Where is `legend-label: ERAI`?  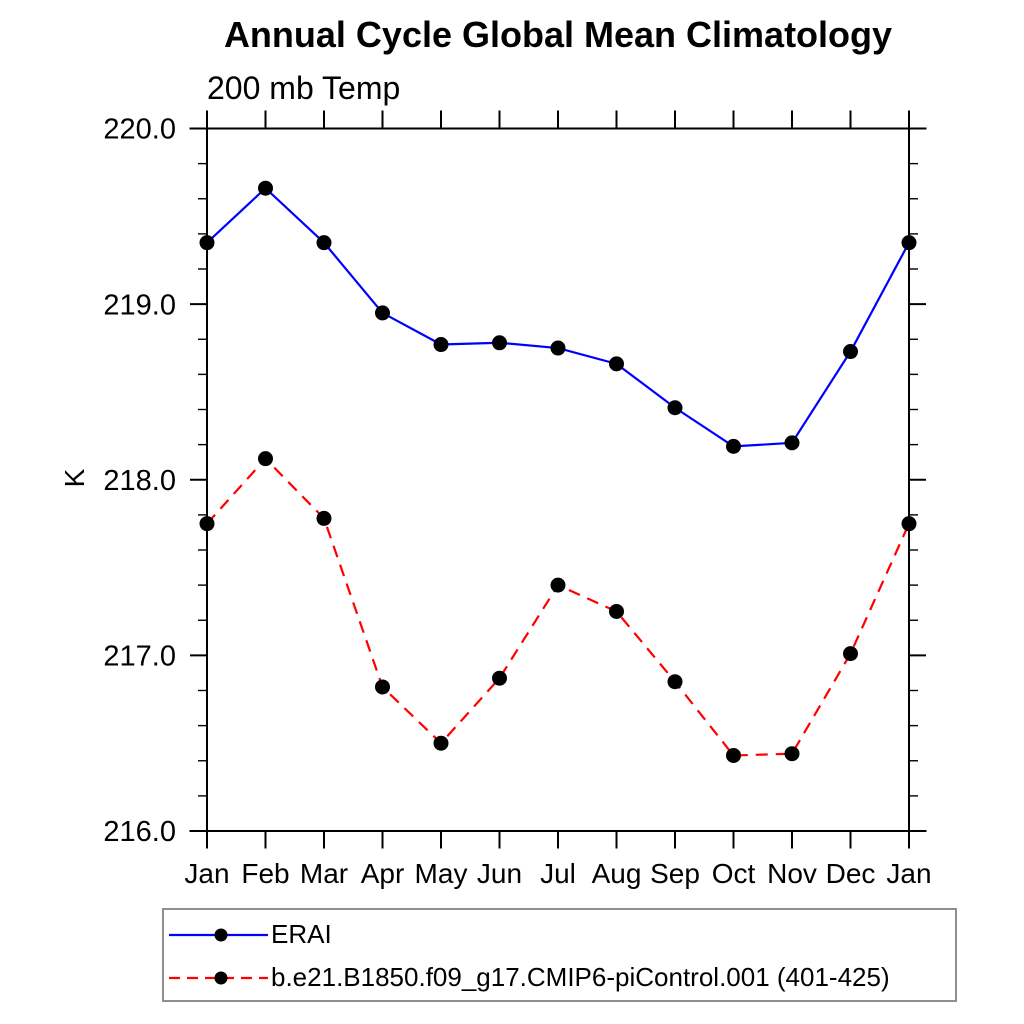 legend-label: ERAI is located at coordinates (301, 934).